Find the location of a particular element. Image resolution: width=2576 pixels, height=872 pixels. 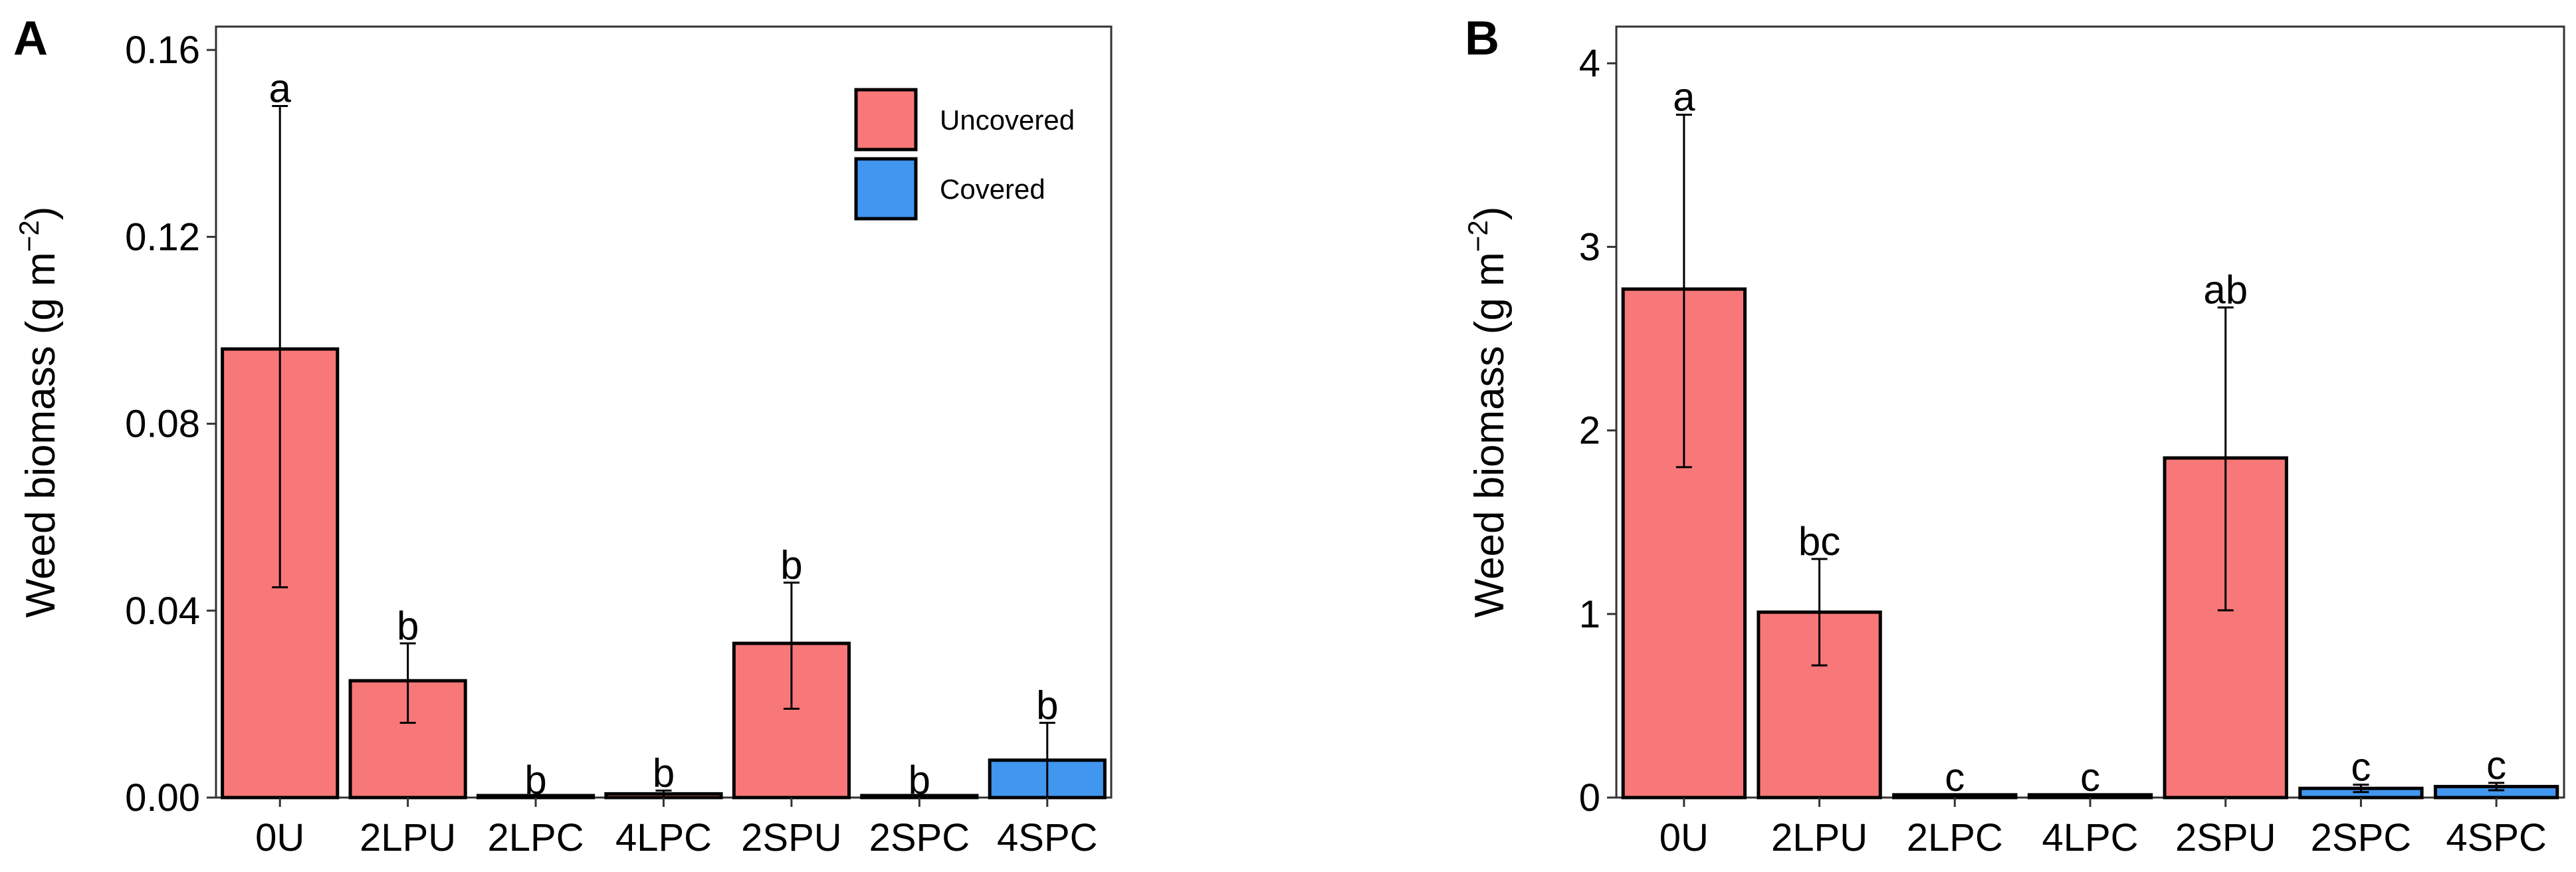

y-tick-label: 3 is located at coordinates (1589, 247).